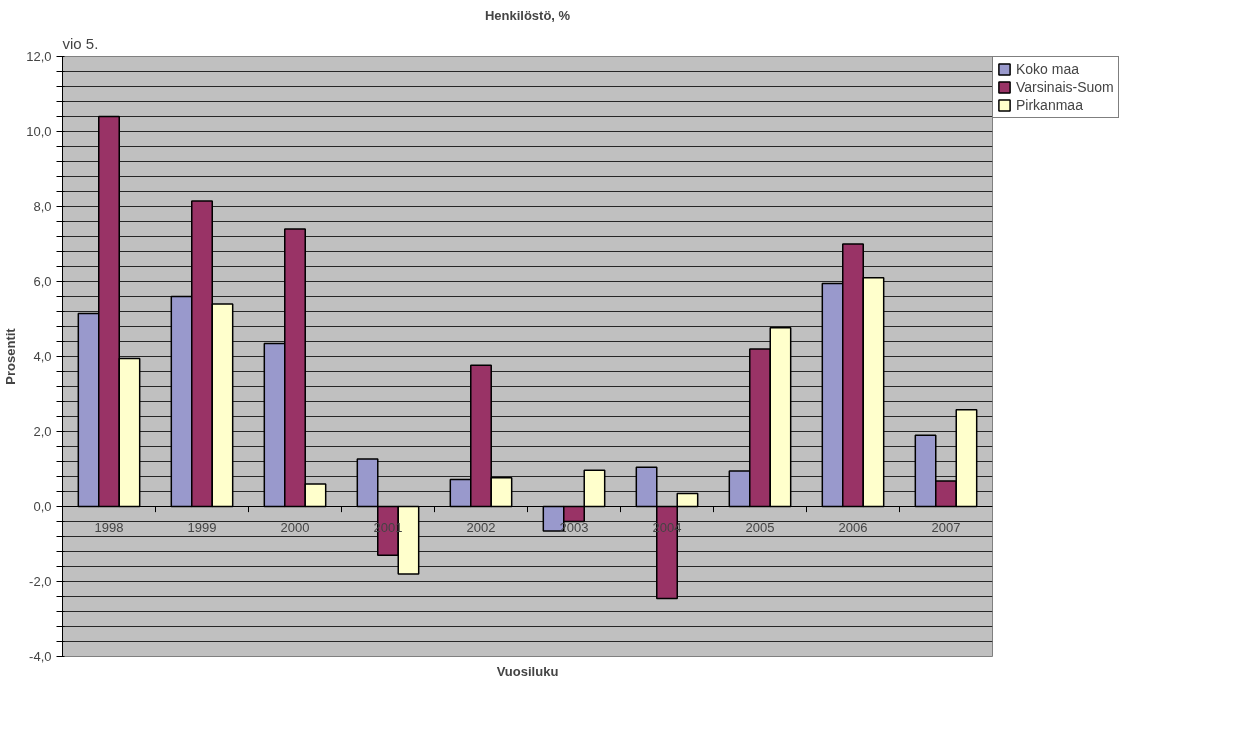 This screenshot has width=1237, height=744. I want to click on y-tick-label: 10,0, so click(39, 131).